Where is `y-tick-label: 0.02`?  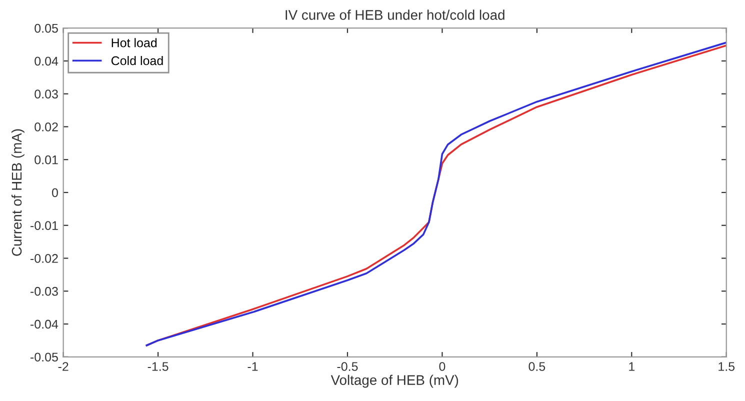
y-tick-label: 0.02 is located at coordinates (46, 127).